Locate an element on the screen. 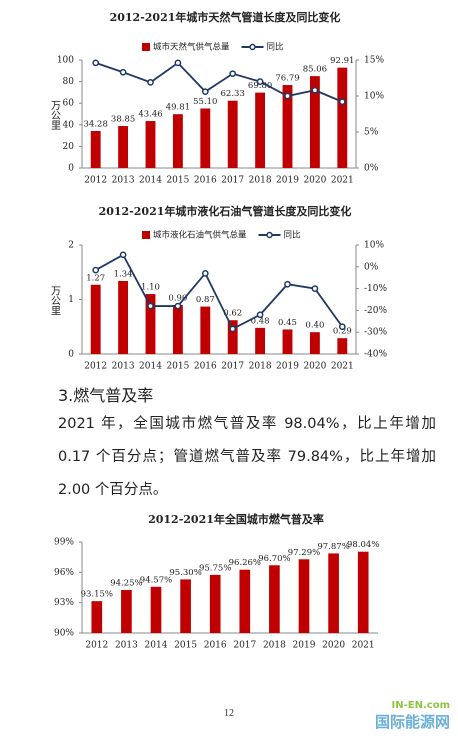 This screenshot has height=736, width=458. data-label: 0.45 is located at coordinates (287, 323).